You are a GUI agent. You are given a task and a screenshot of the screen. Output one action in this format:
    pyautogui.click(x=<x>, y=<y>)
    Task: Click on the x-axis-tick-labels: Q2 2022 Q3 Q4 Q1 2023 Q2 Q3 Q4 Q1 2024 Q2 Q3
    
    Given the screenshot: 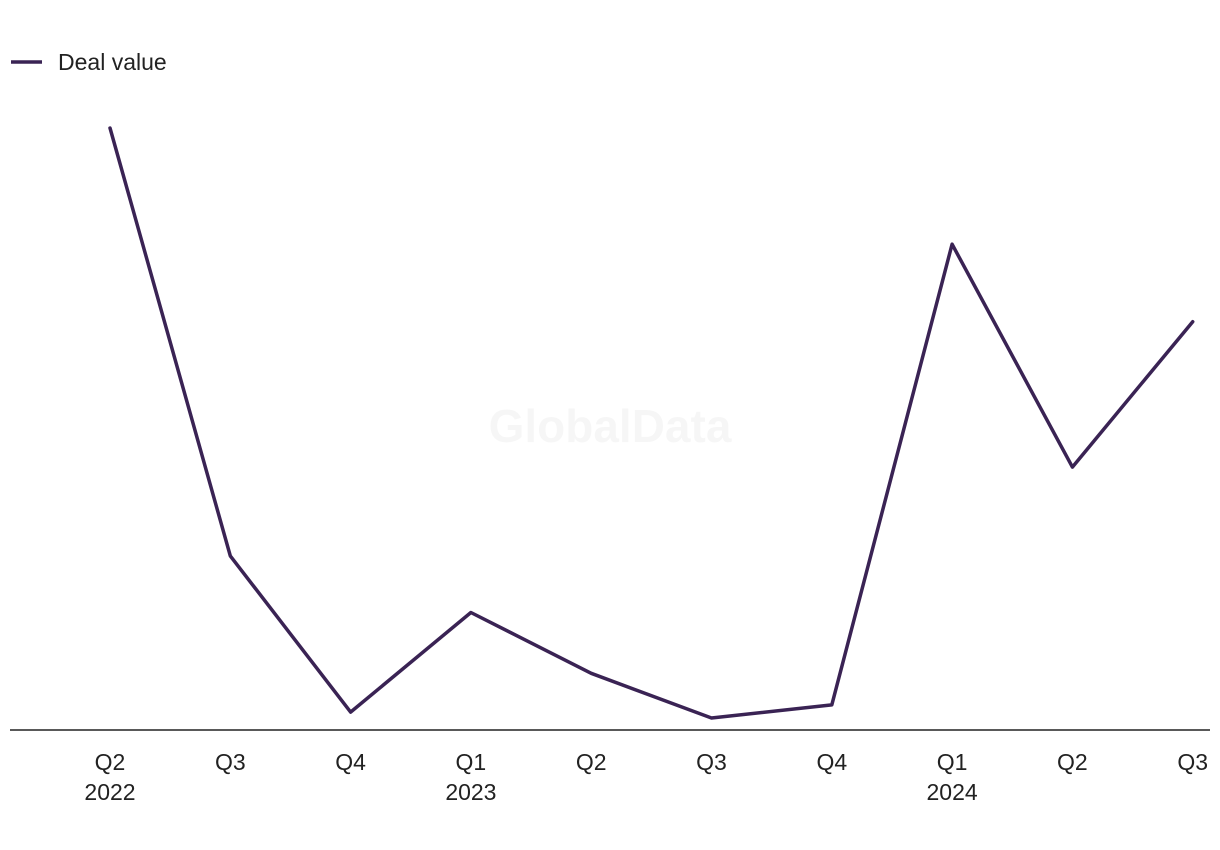 What is the action you would take?
    pyautogui.click(x=646, y=777)
    